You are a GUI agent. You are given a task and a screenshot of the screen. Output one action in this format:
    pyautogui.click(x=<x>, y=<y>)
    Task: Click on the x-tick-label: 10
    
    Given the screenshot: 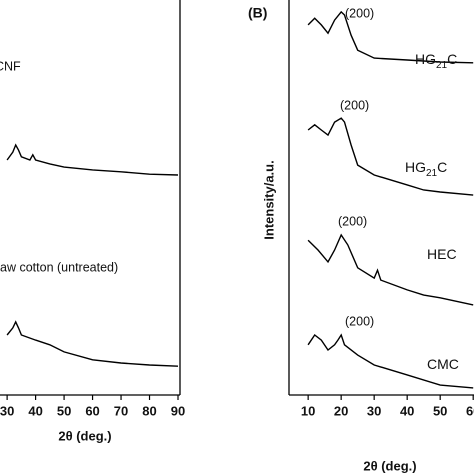 What is the action you would take?
    pyautogui.click(x=308, y=410)
    